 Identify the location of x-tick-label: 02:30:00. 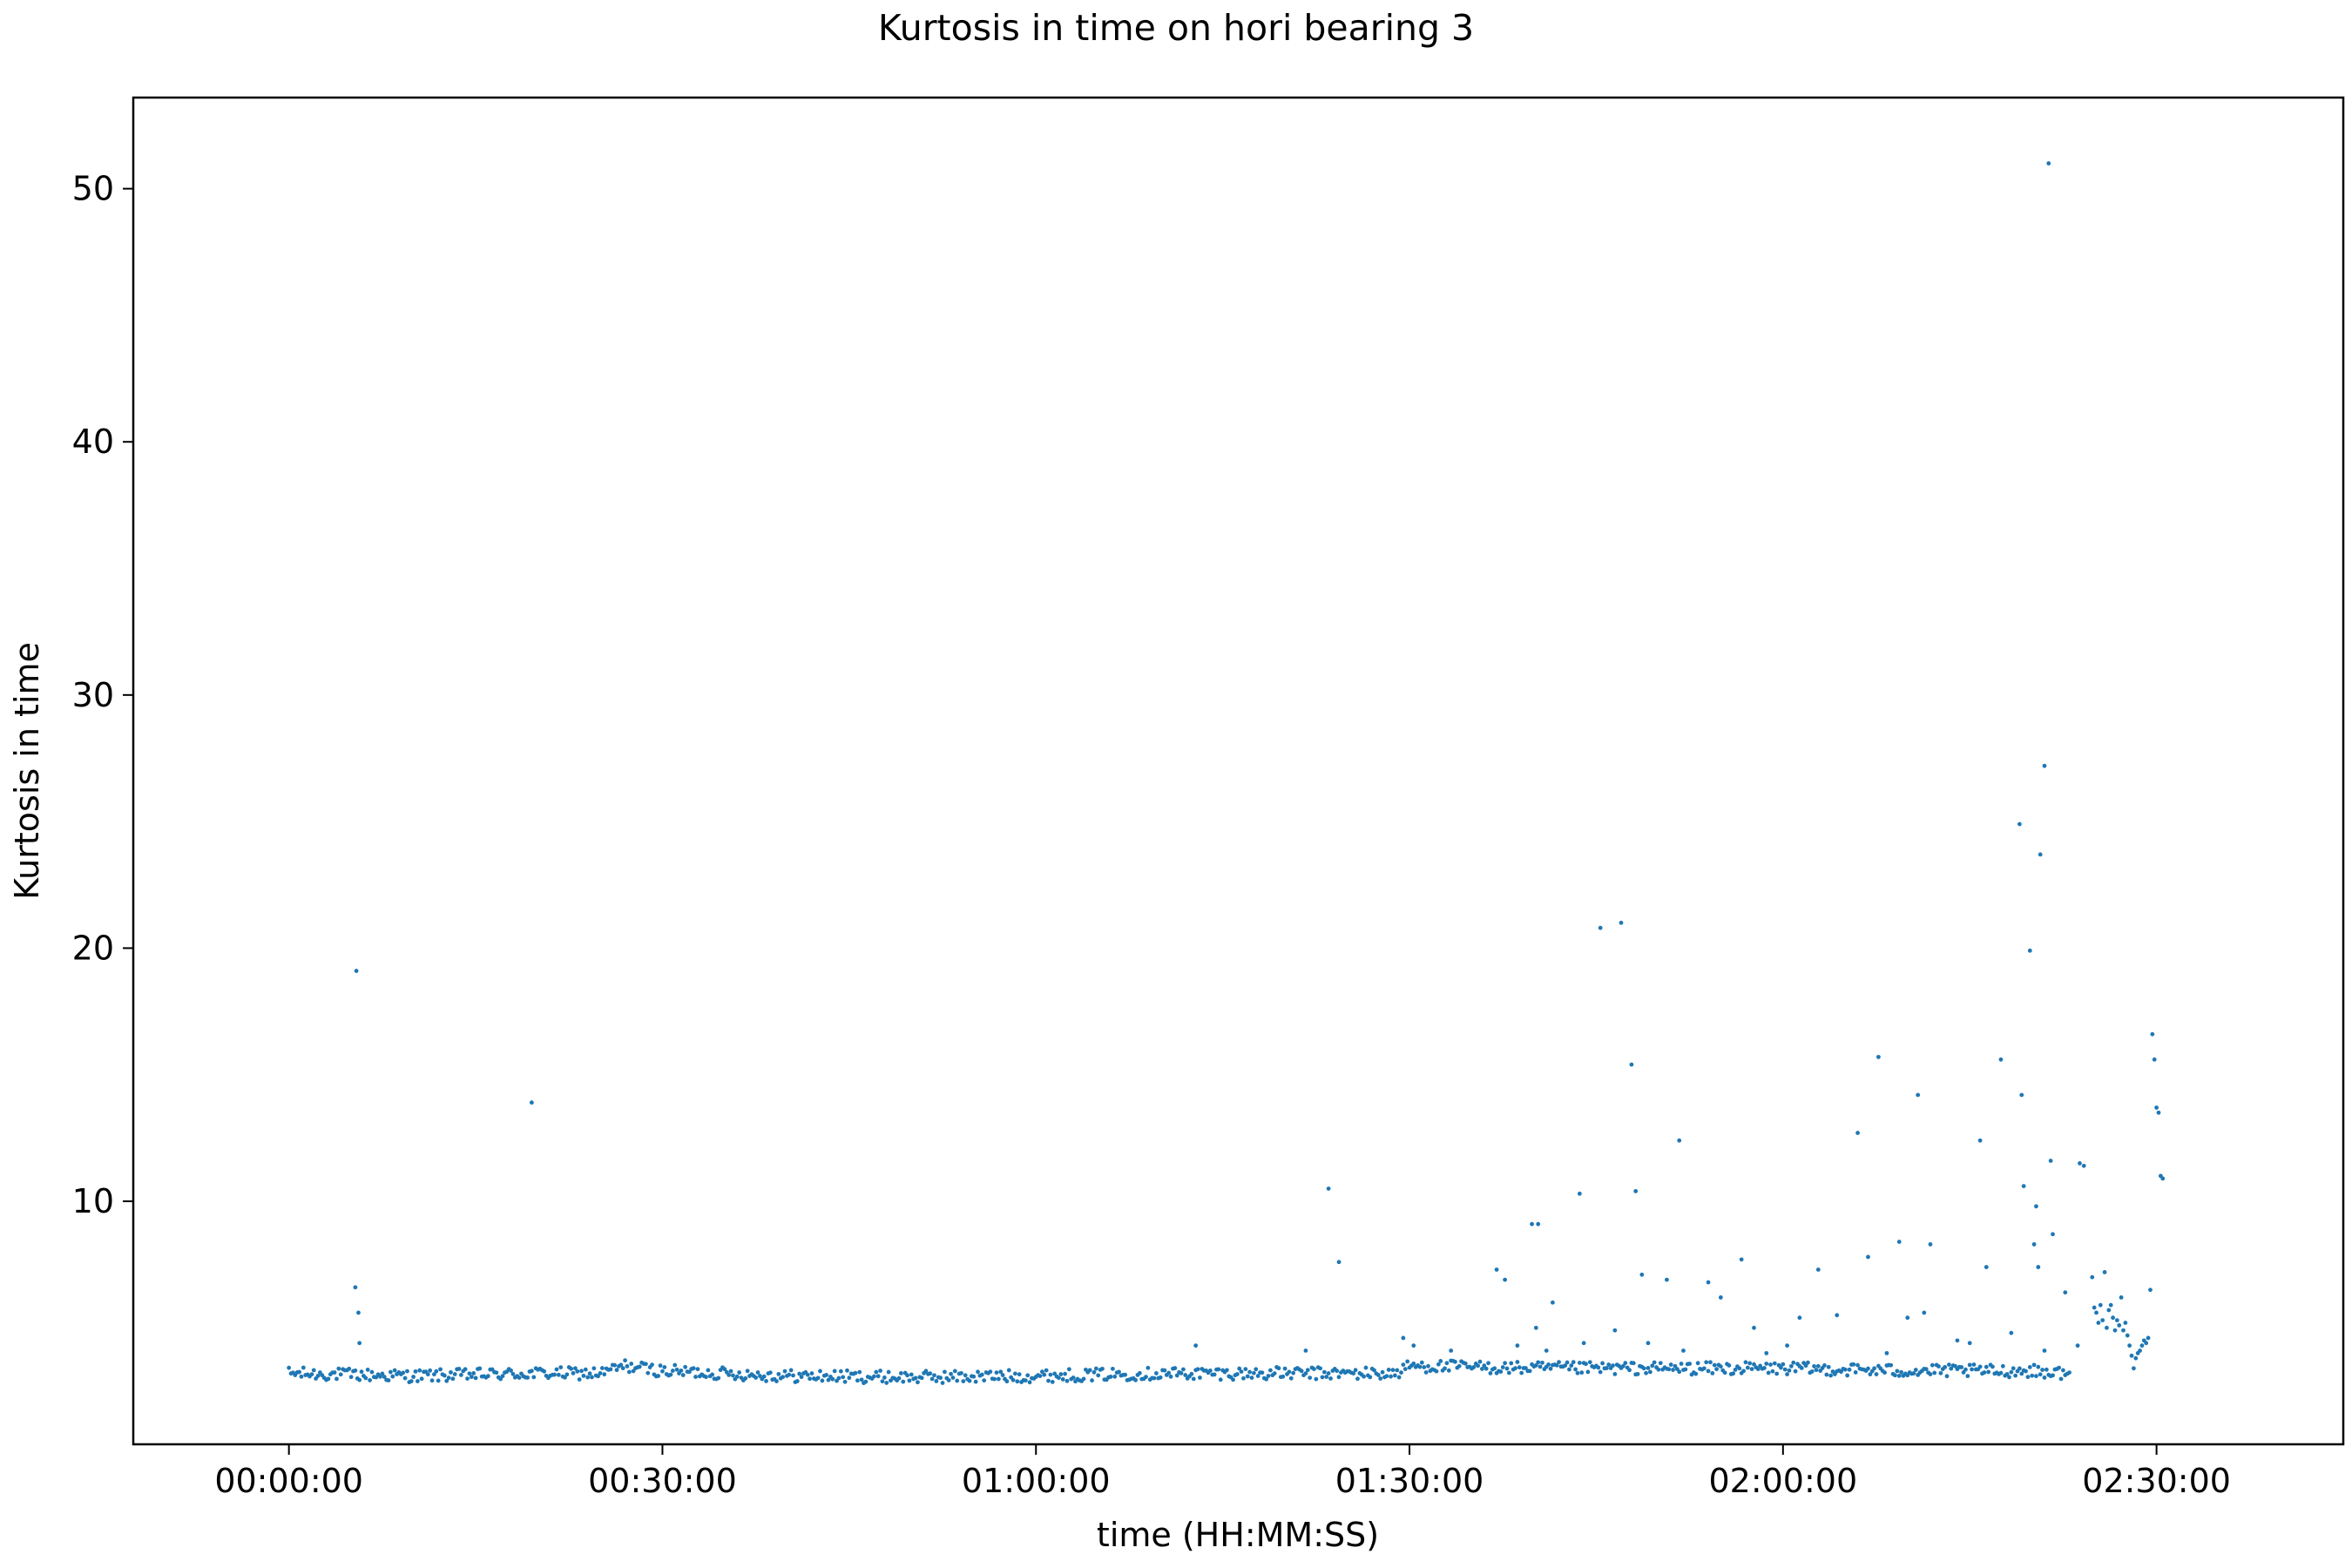
(2156, 1481).